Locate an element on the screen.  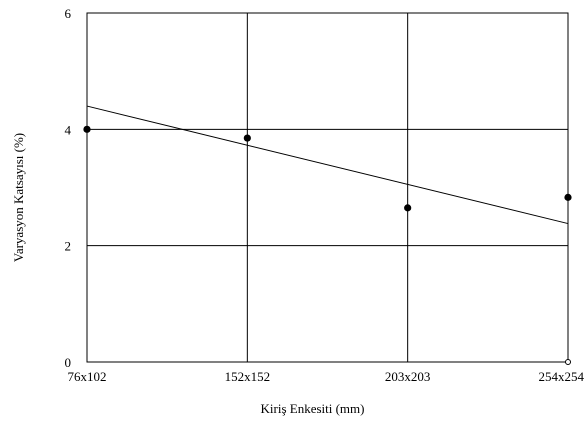
y-tick-label: 6 is located at coordinates (68, 13).